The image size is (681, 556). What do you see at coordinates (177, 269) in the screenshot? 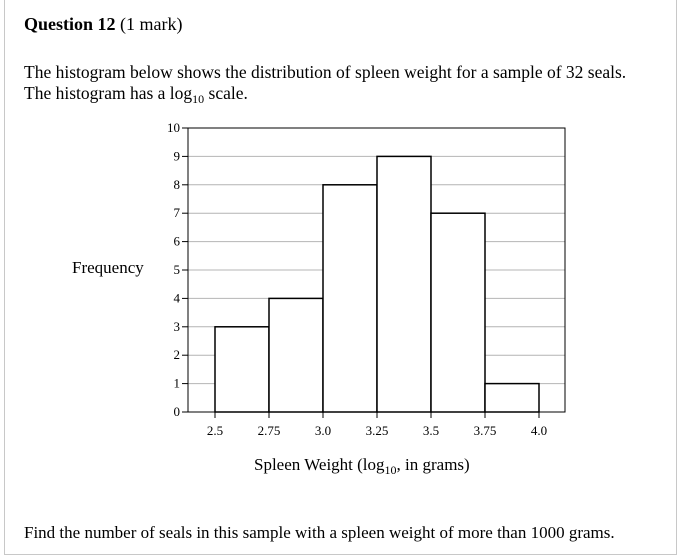
I see `y-tick-label-5: 5` at bounding box center [177, 269].